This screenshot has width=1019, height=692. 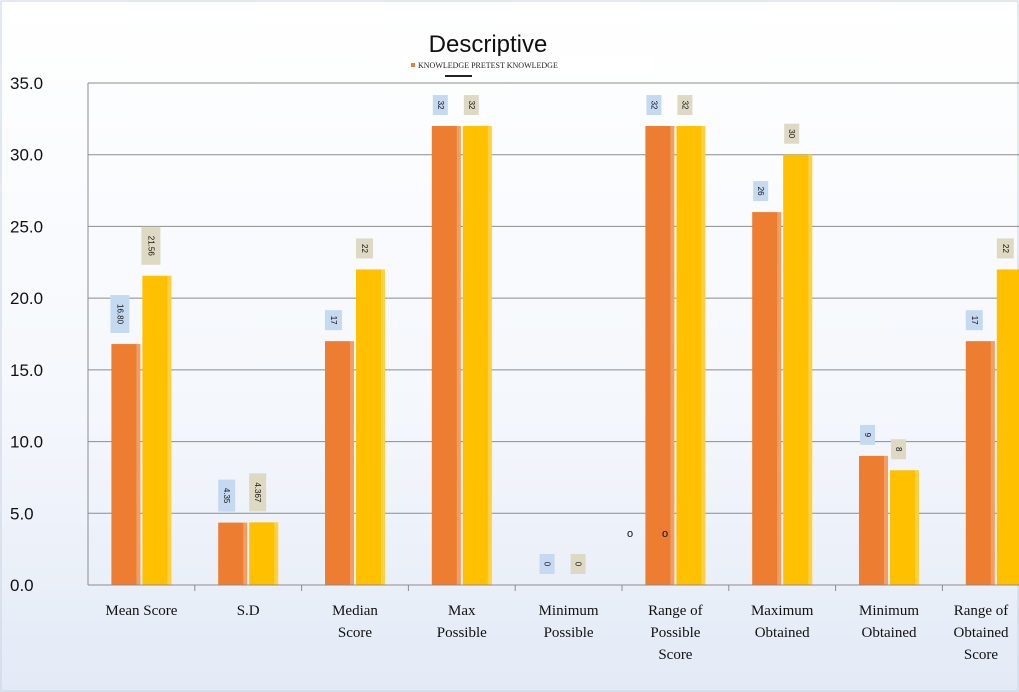 I want to click on x-category-label: S.D, so click(x=248, y=611).